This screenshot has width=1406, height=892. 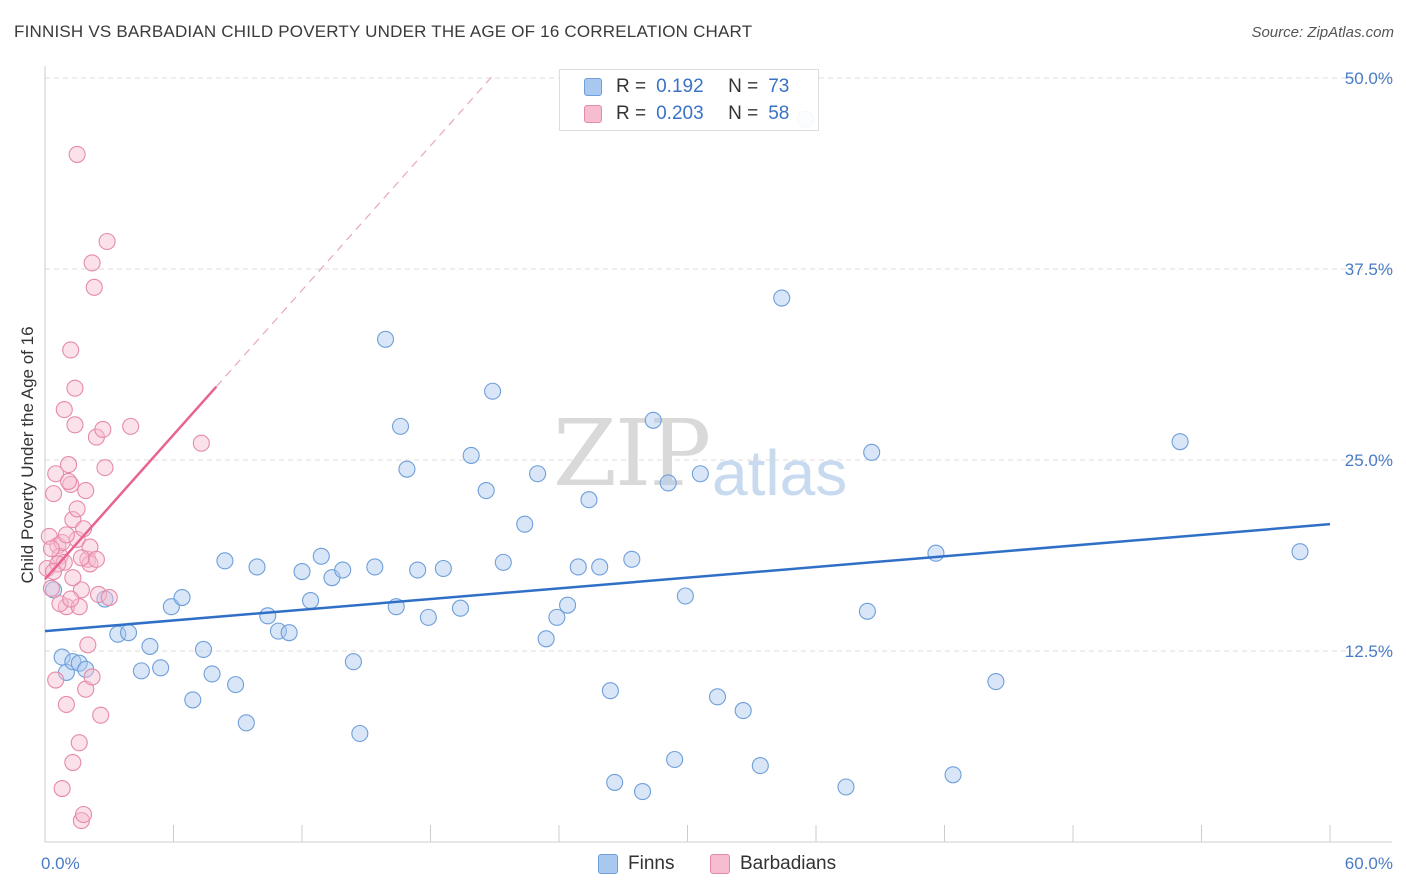 I want to click on finns-r-value: 0.192, so click(x=680, y=86).